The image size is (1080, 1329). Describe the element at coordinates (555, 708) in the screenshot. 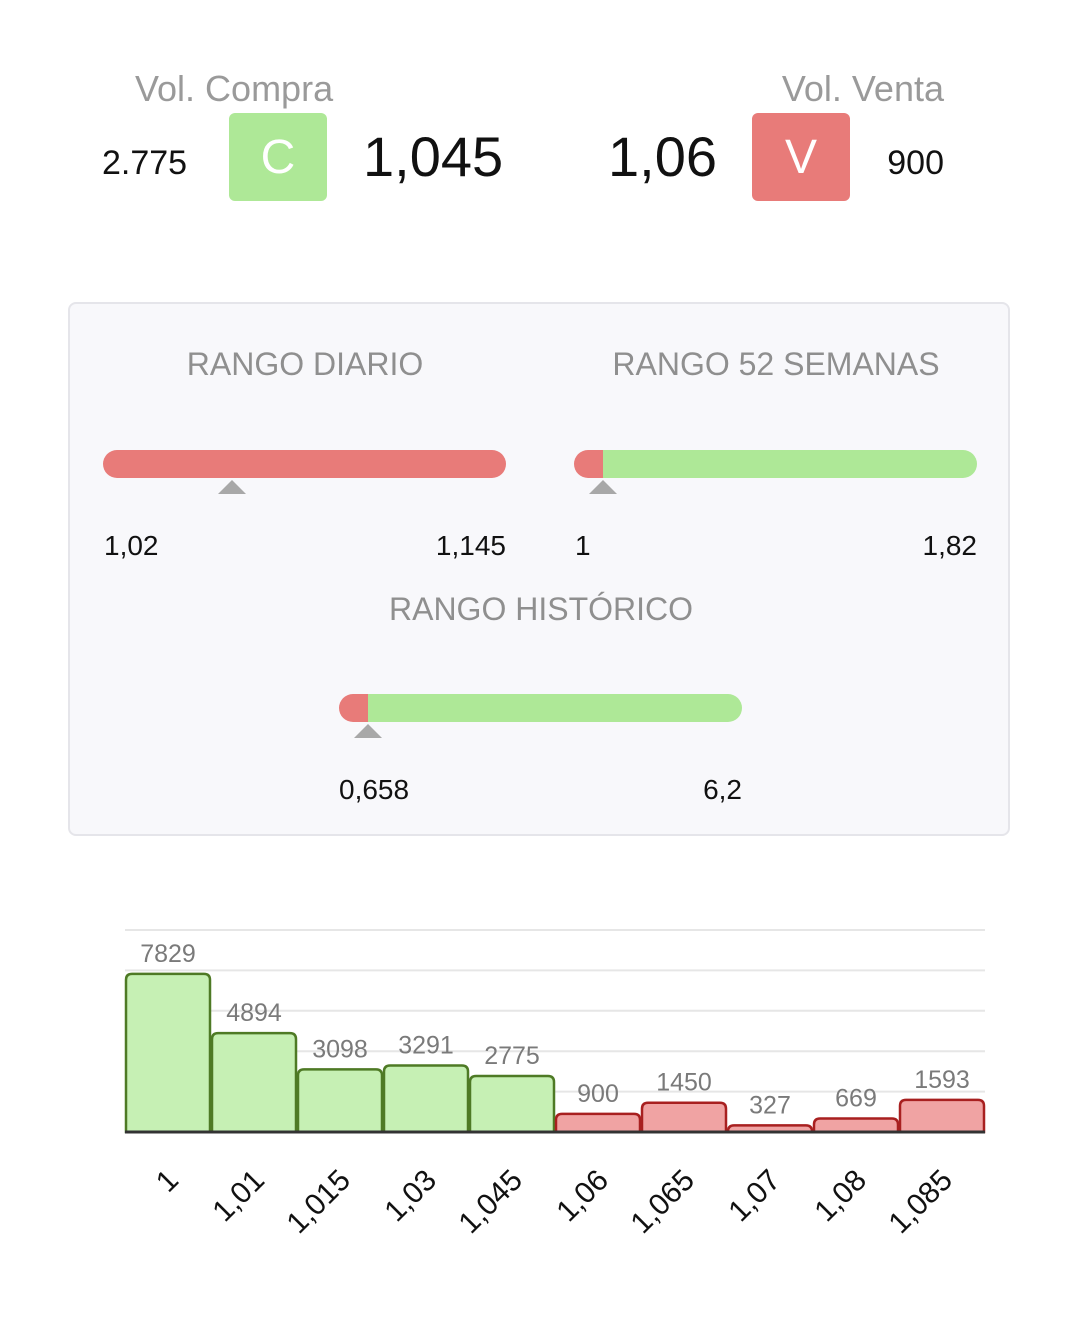

I see `historic-range-green-segment` at that location.